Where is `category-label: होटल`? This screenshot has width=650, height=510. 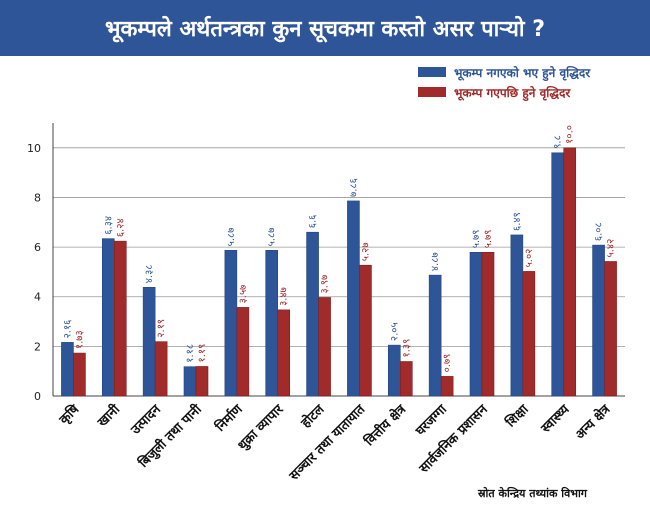 category-label: होटल is located at coordinates (312, 416).